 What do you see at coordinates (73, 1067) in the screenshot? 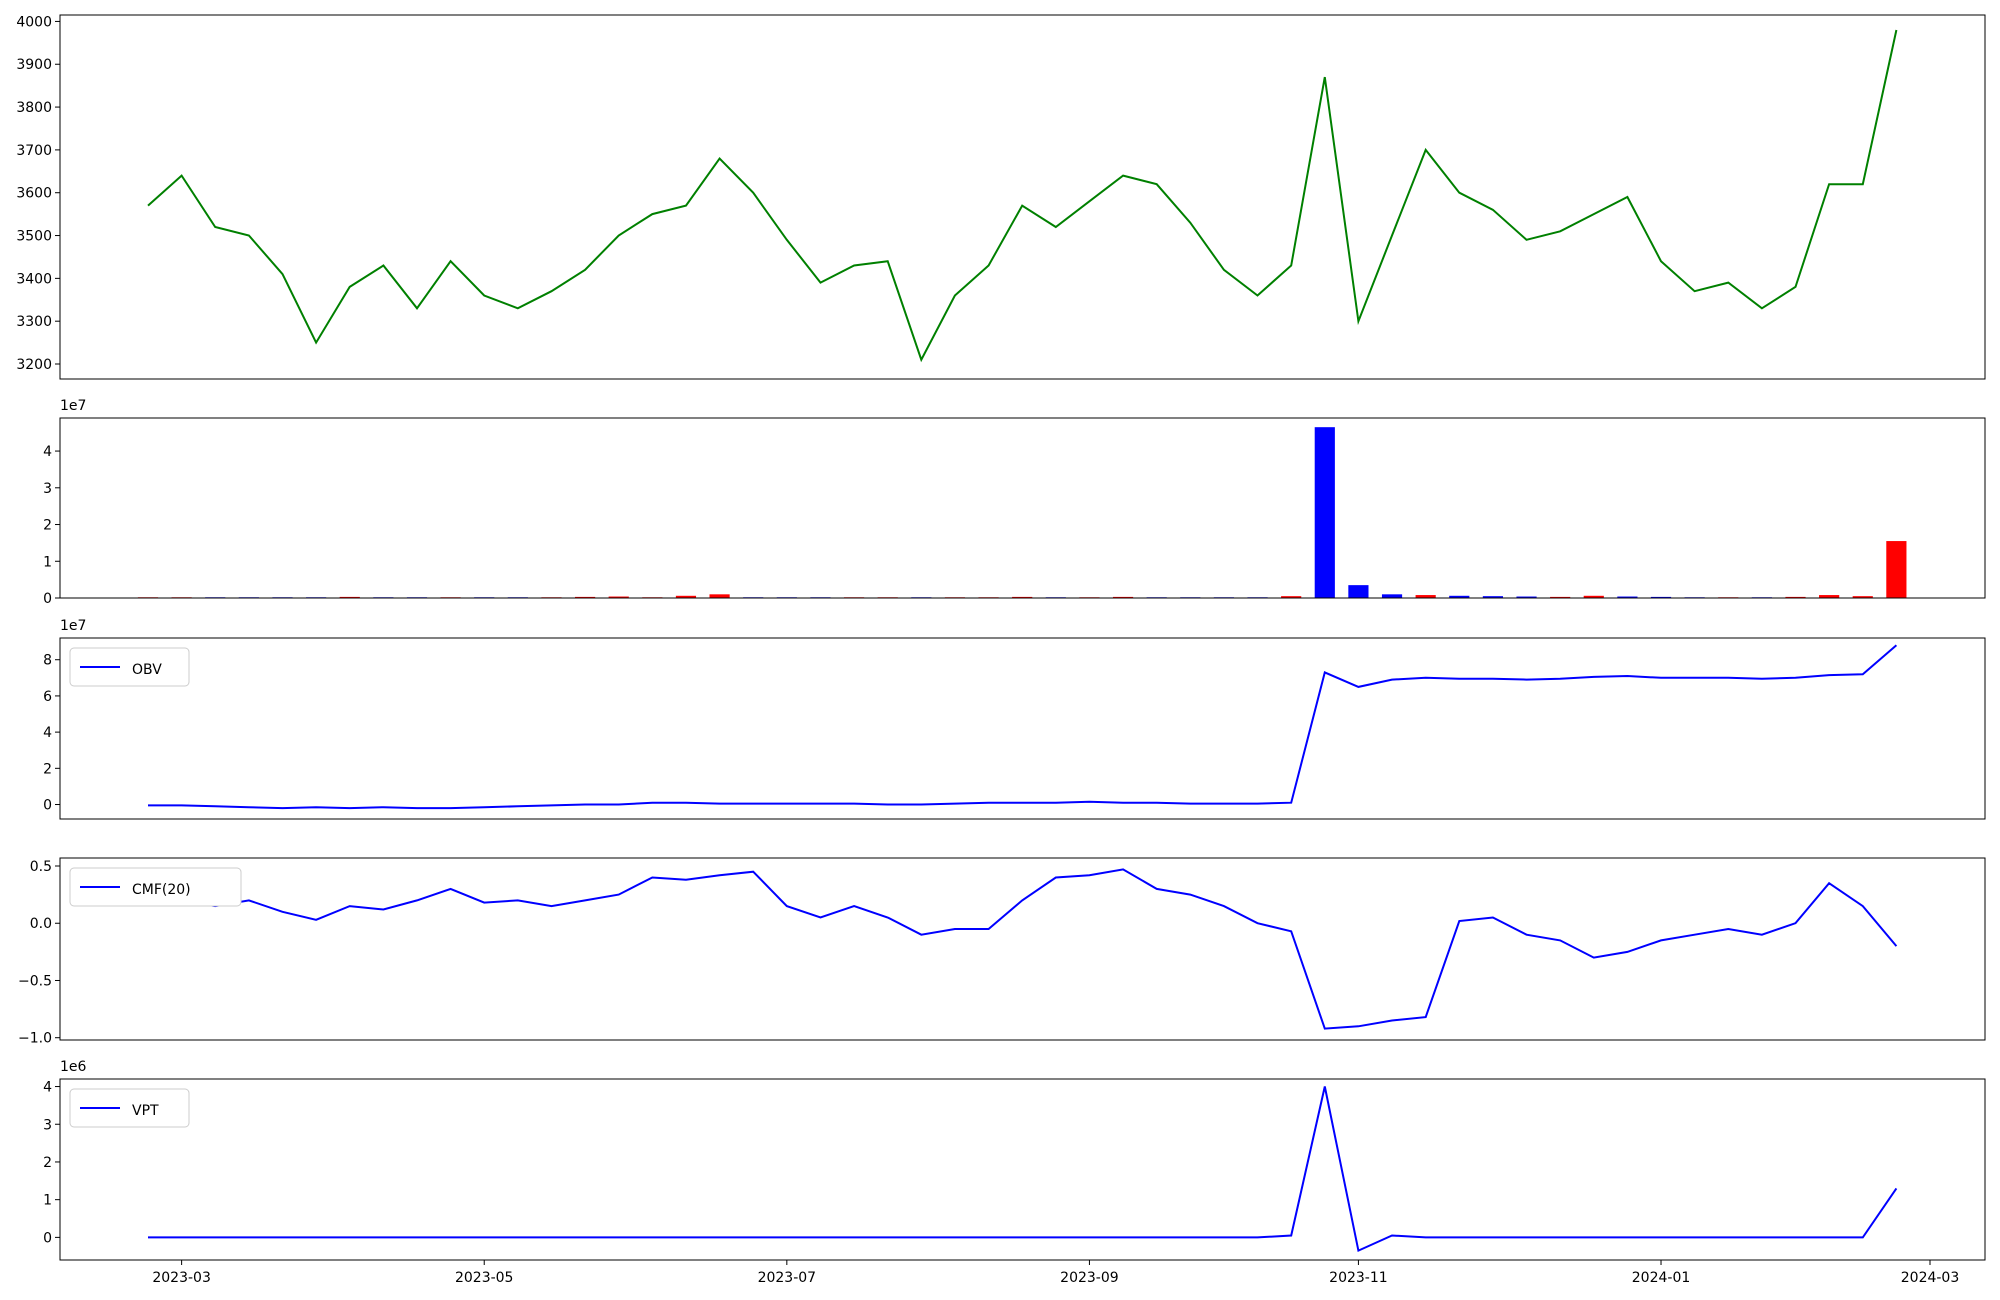
I see `offset-text: 1e6` at bounding box center [73, 1067].